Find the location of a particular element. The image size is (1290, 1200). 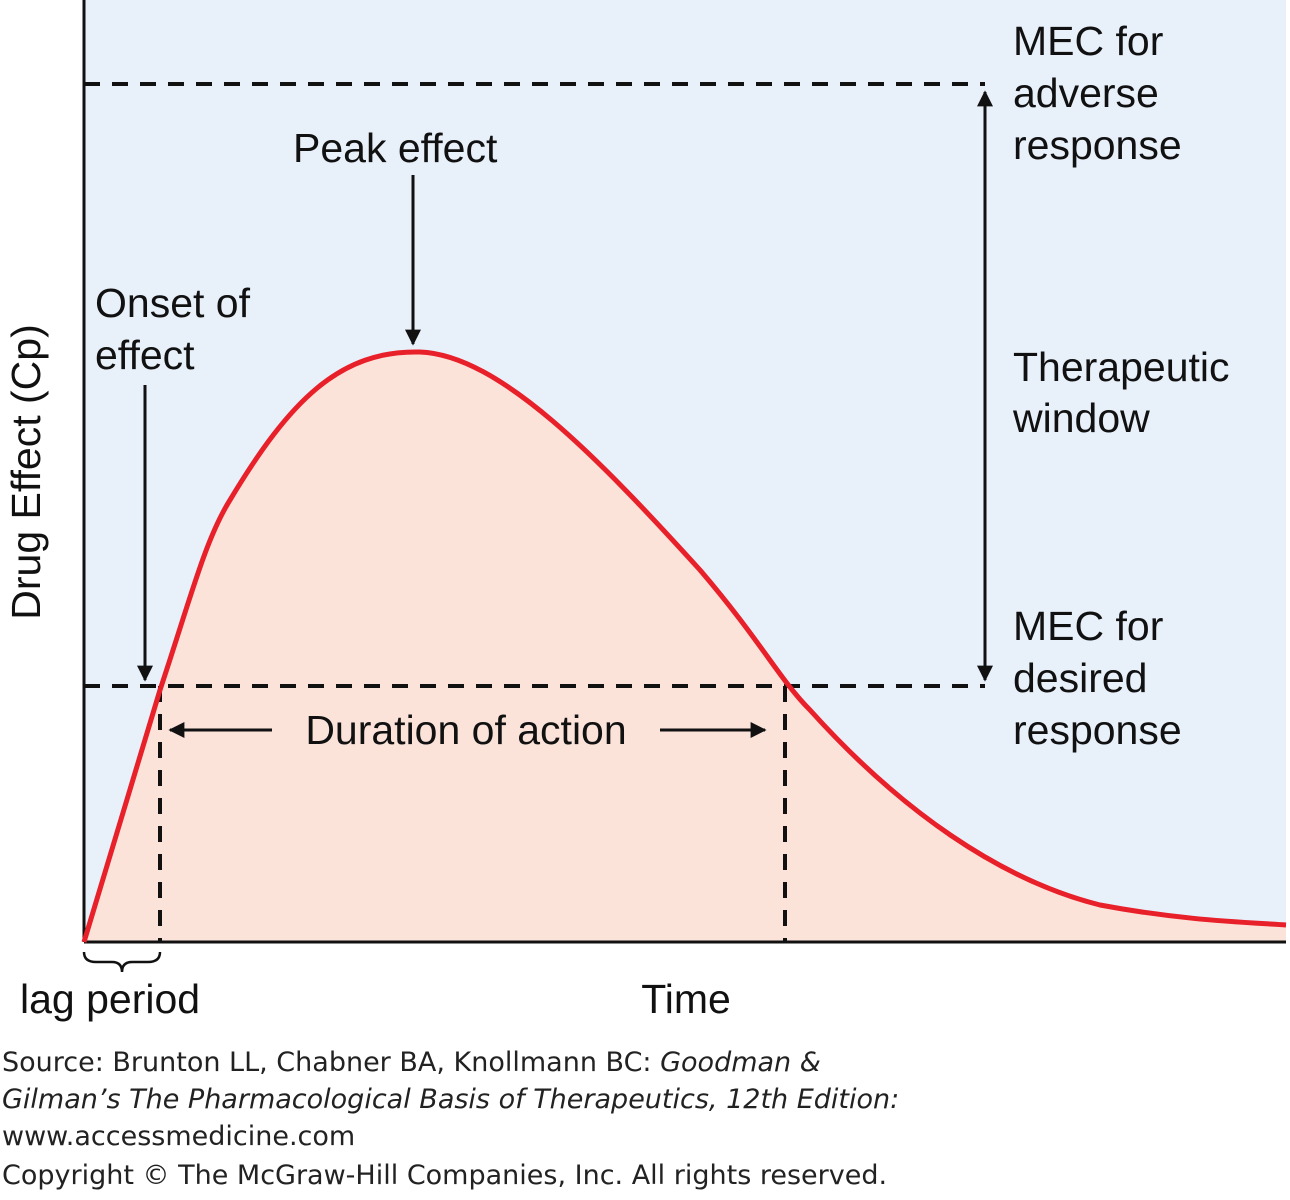

mec-desired-label-line2: desired is located at coordinates (1080, 678).